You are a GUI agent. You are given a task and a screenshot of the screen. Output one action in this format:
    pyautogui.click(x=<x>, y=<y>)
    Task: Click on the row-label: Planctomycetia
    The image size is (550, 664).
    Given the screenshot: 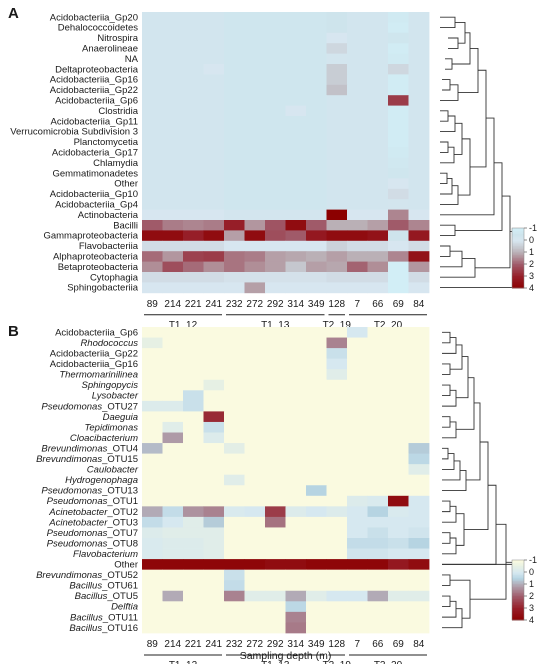 What is the action you would take?
    pyautogui.click(x=106, y=142)
    